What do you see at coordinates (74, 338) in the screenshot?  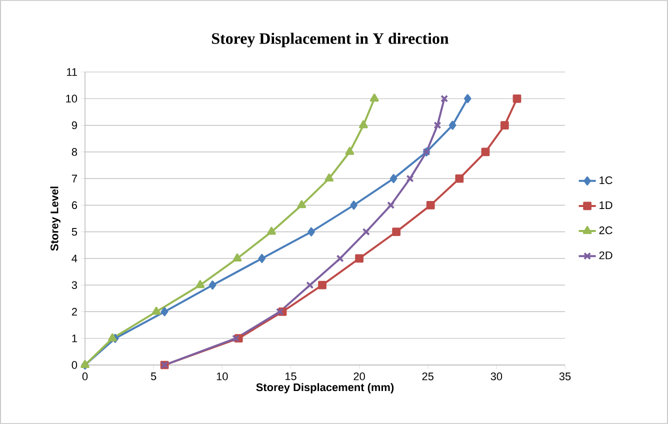 I see `y-tick-label: 1` at bounding box center [74, 338].